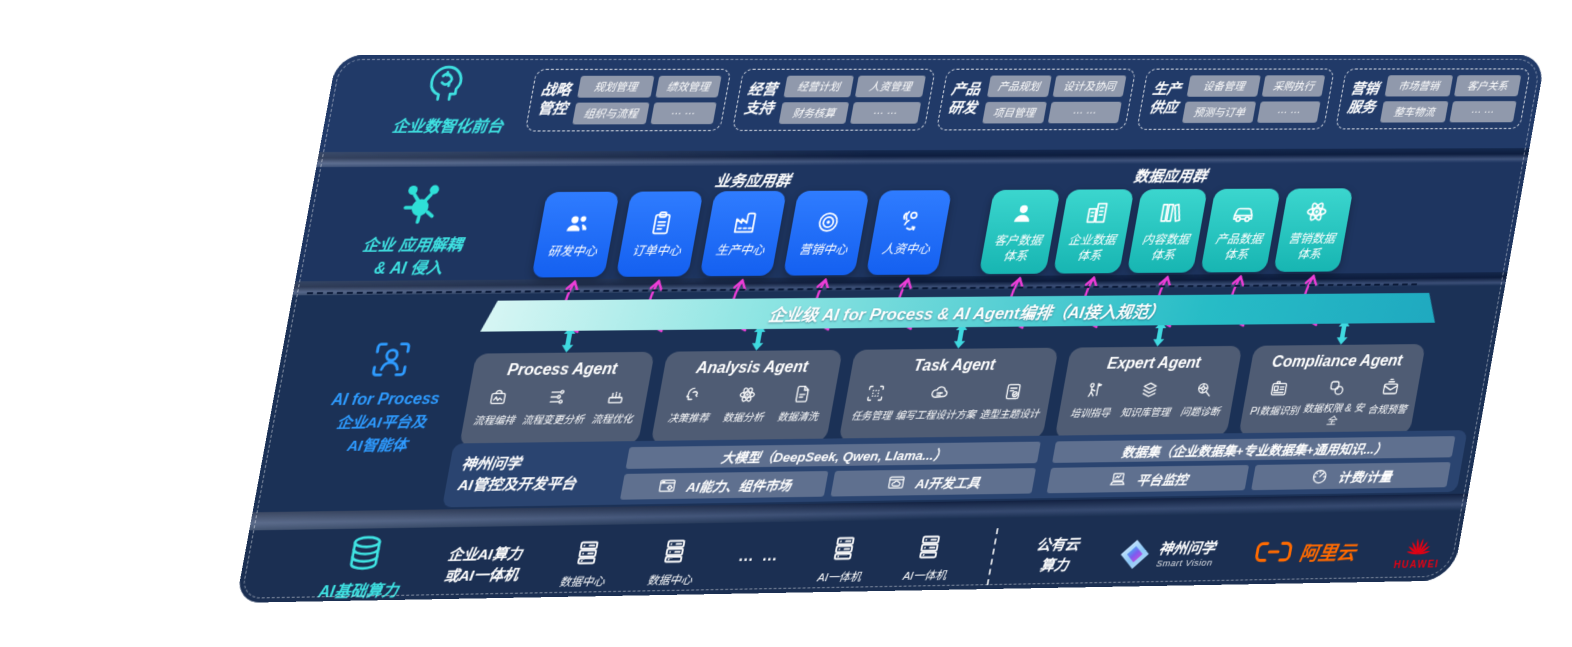 This screenshot has height=647, width=1572. Describe the element at coordinates (1277, 398) in the screenshot. I see `agent-capability: PI数据识别` at that location.